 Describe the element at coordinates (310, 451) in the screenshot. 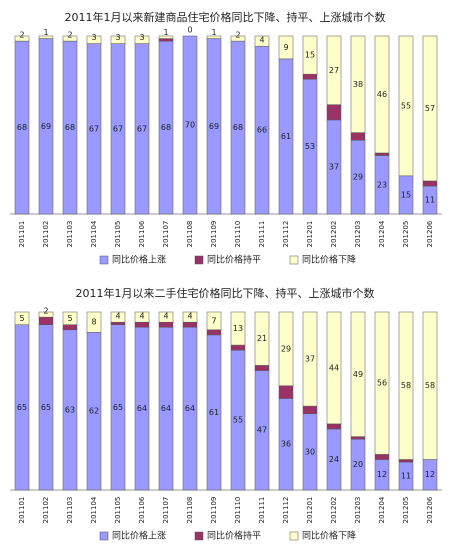

I see `data-label: 30` at that location.